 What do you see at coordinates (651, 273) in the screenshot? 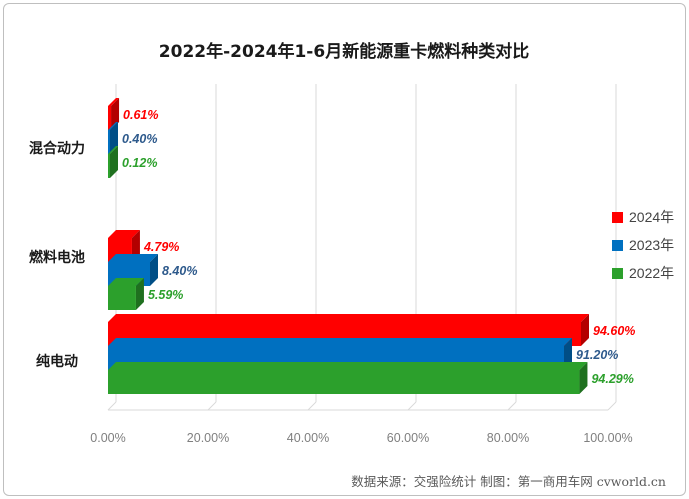
I see `legend-label: 2022年` at bounding box center [651, 273].